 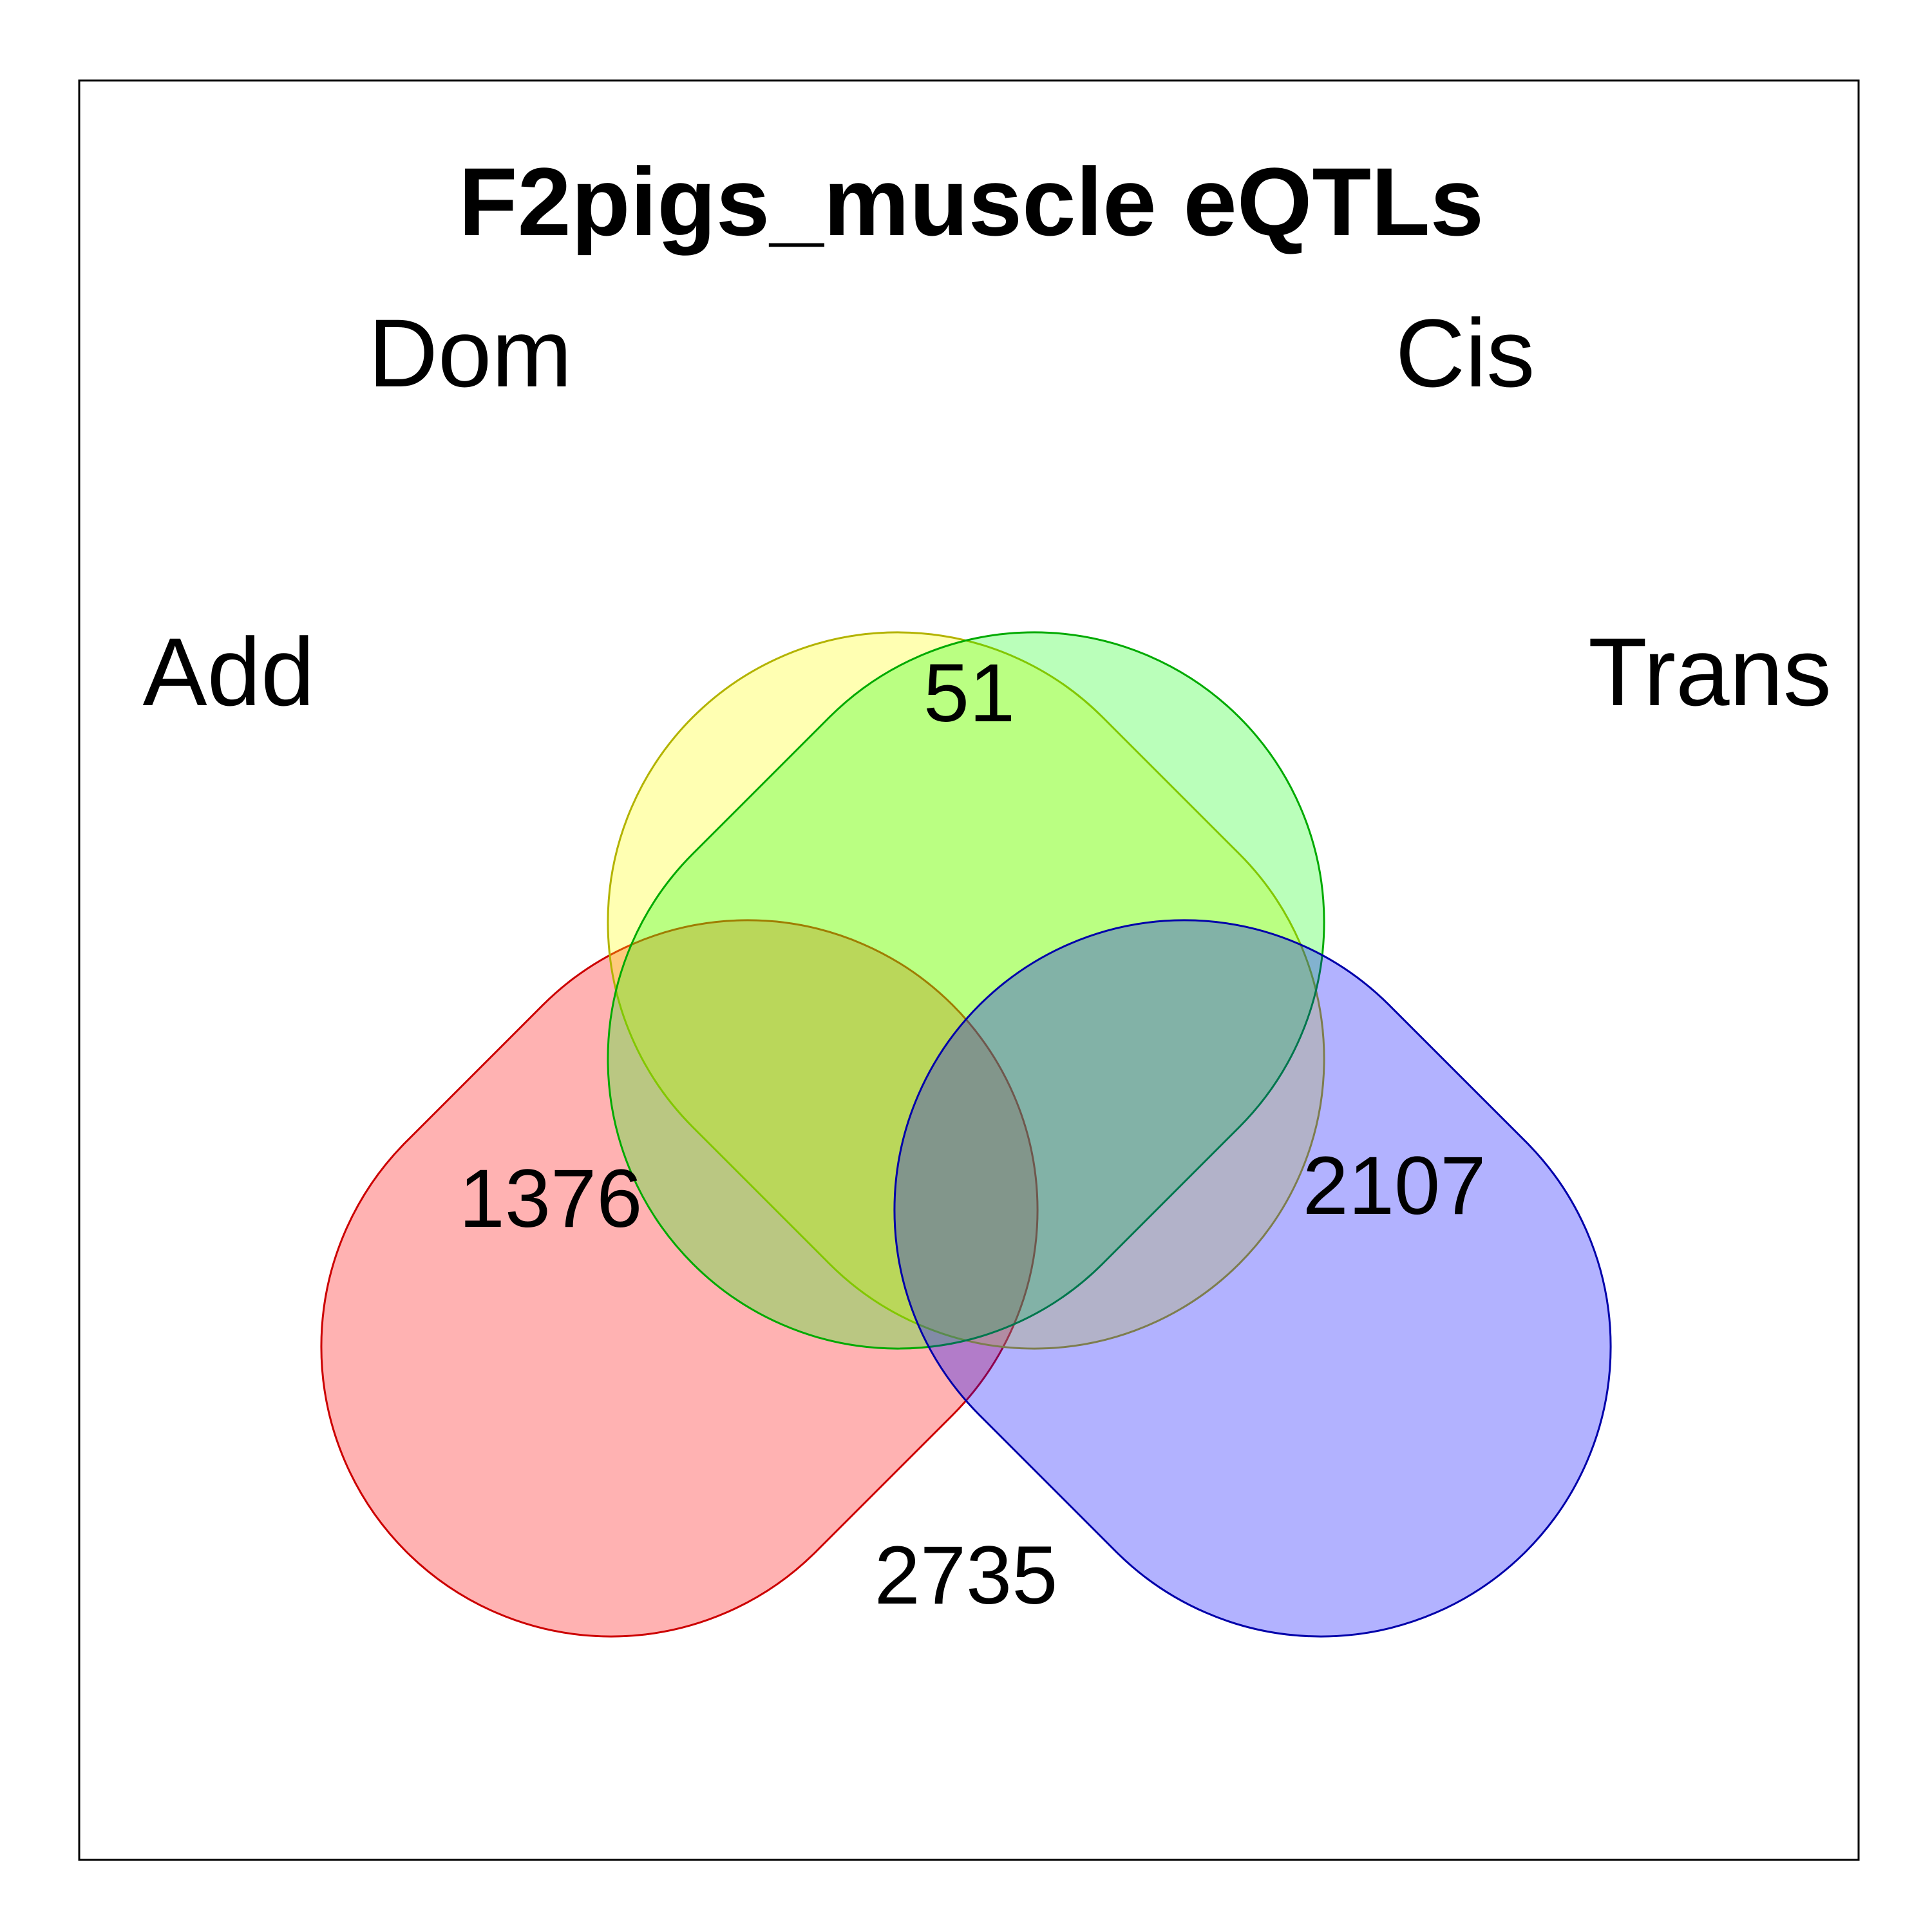 I want to click on set-shape-cis, so click(x=966, y=990).